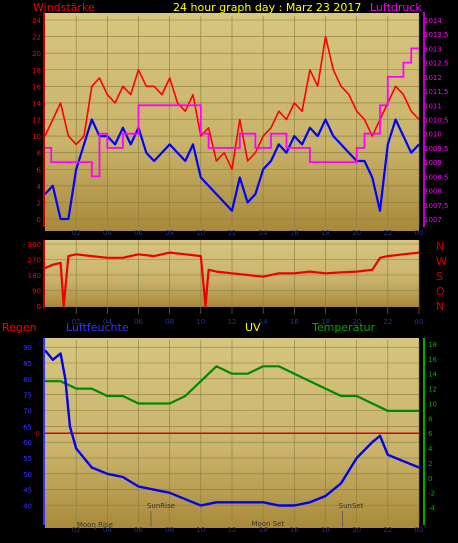  Describe the element at coordinates (430, 434) in the screenshot. I see `temperature-tick-label: 6` at that location.